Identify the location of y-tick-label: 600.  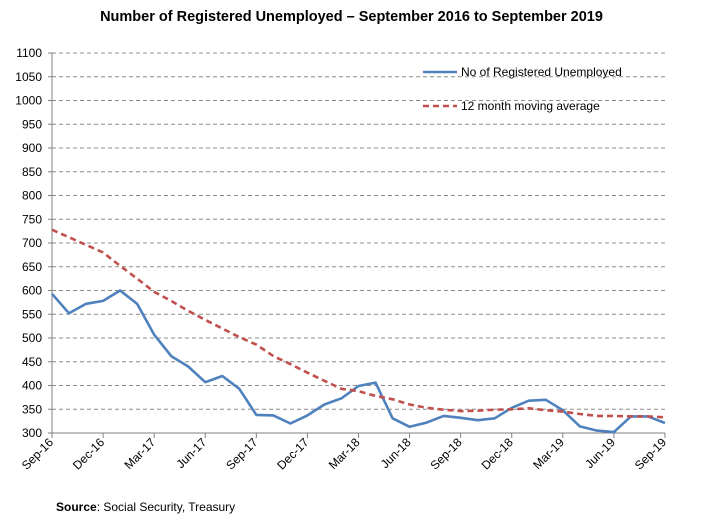
(32, 291).